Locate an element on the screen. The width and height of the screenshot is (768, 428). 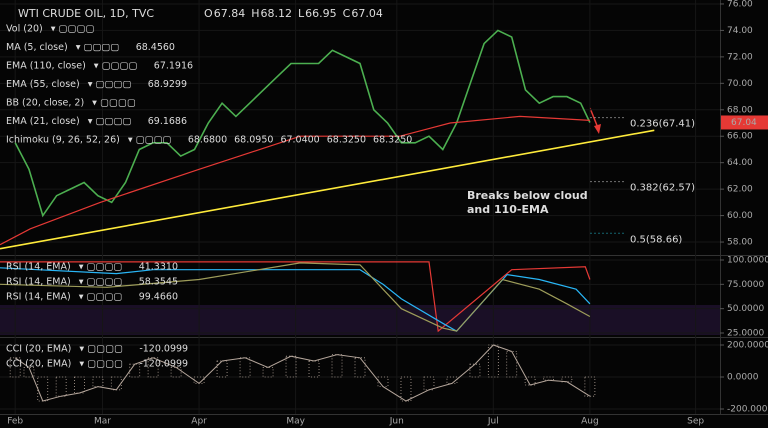
ohlc-value: 67.04 is located at coordinates (367, 13).